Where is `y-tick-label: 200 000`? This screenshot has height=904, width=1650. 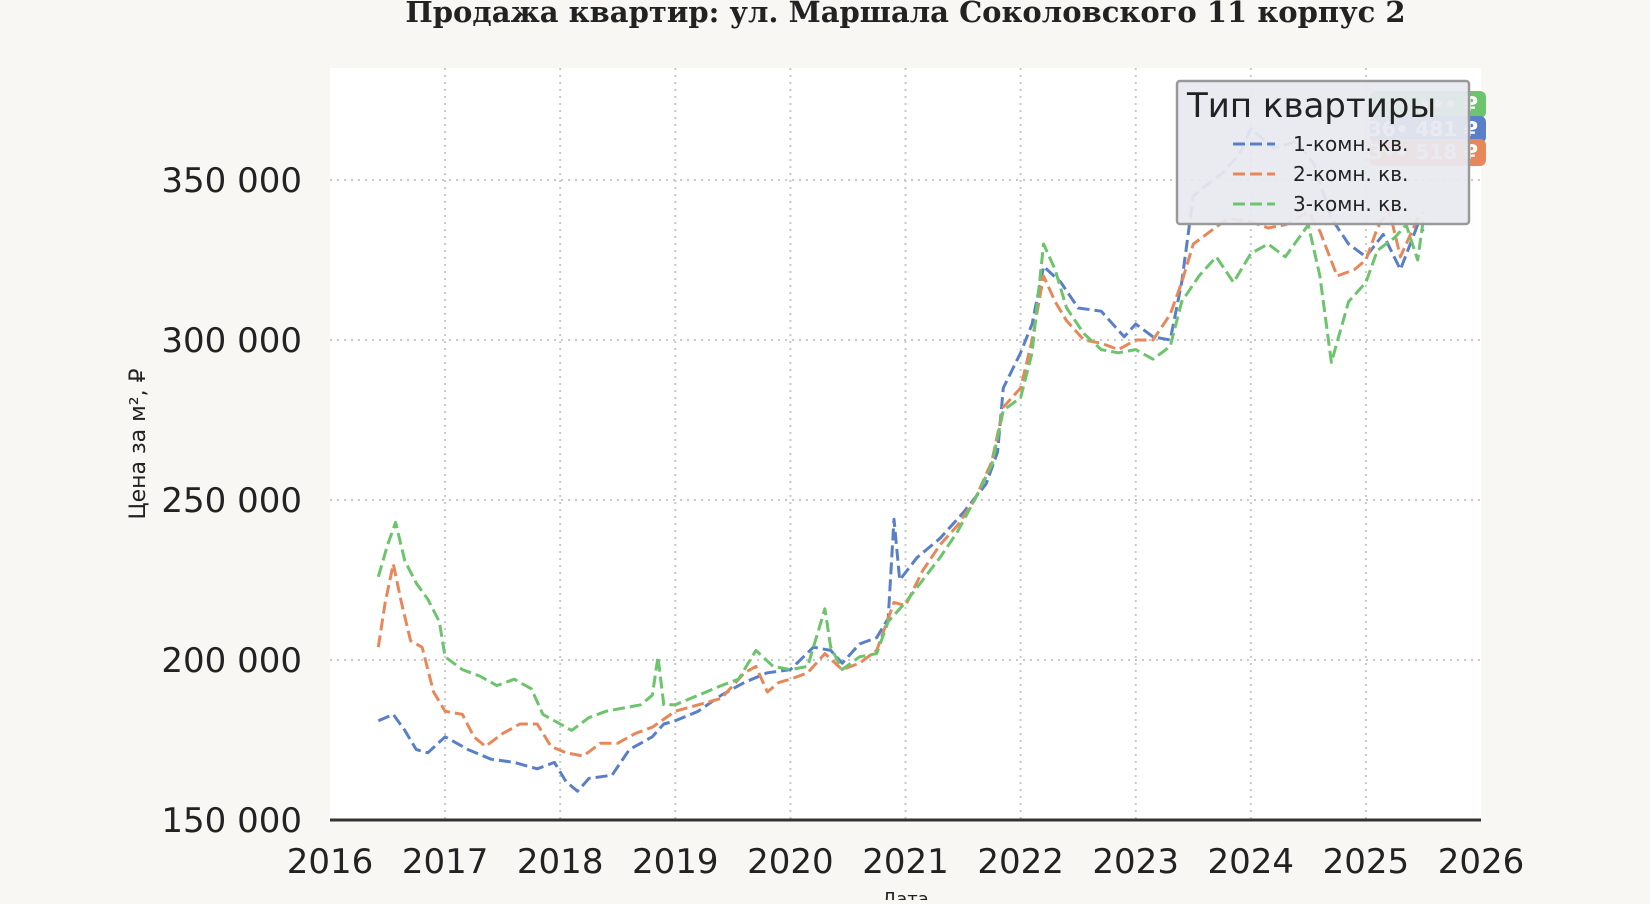 y-tick-label: 200 000 is located at coordinates (231, 661).